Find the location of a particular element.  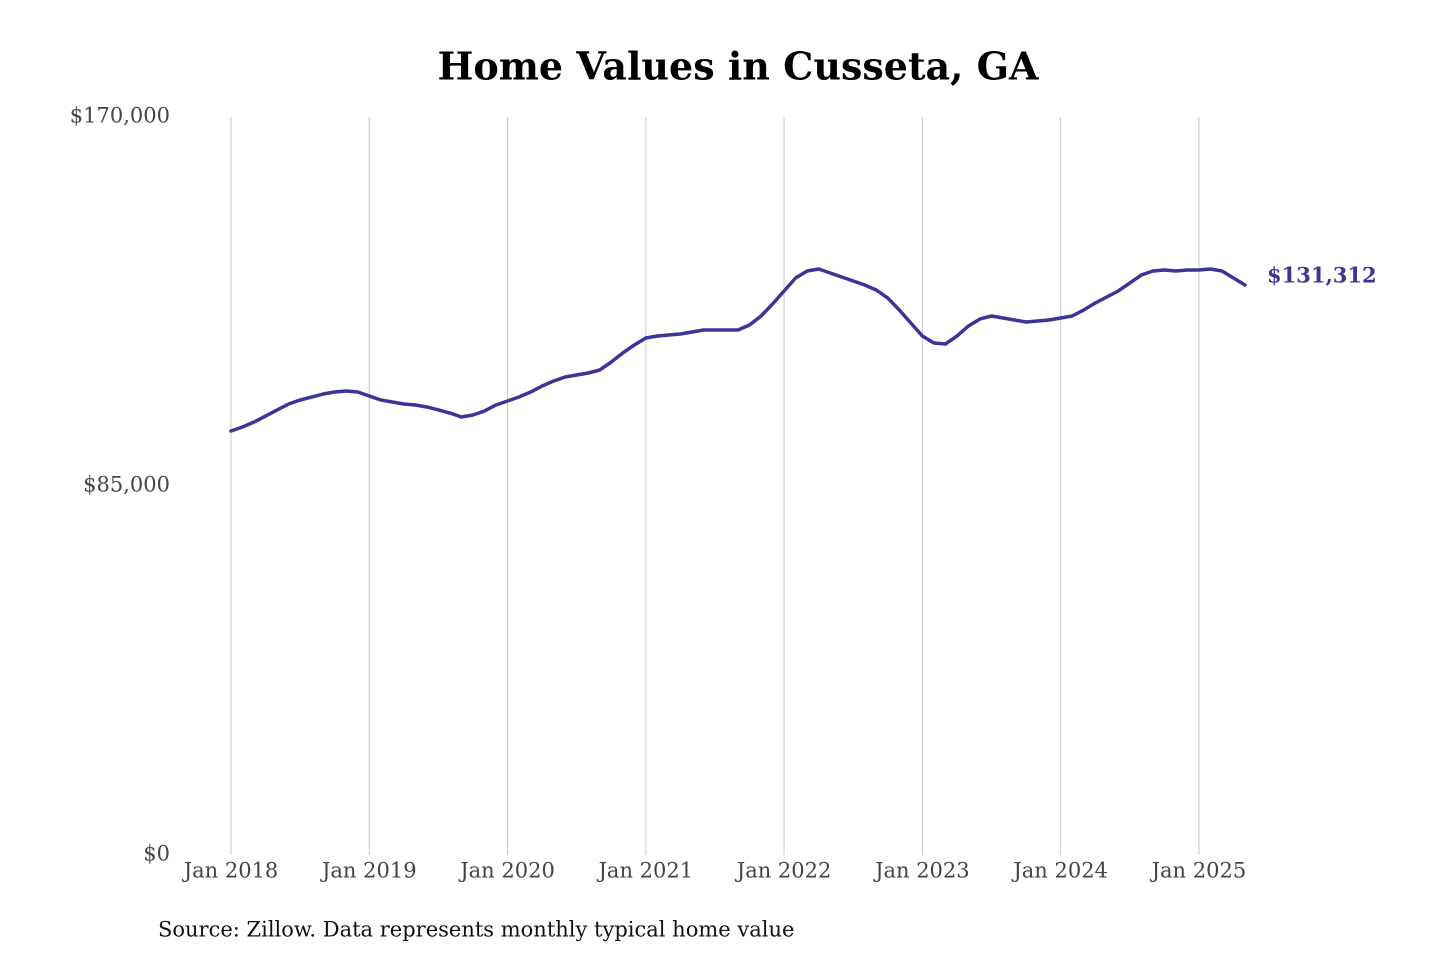

x-tick-label: Jan 2018 is located at coordinates (230, 871).